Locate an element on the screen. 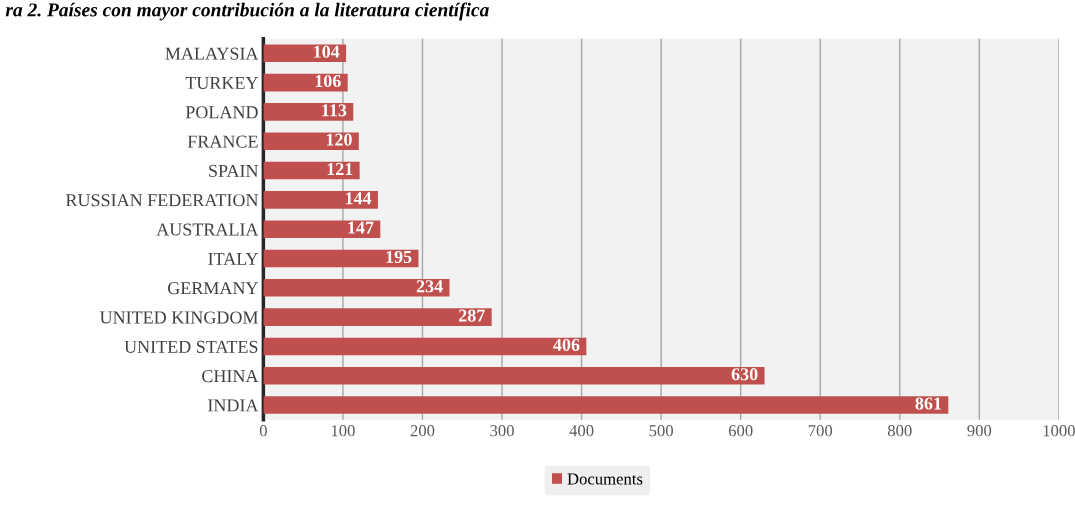 This screenshot has width=1075, height=515. data-label: 121 is located at coordinates (340, 168).